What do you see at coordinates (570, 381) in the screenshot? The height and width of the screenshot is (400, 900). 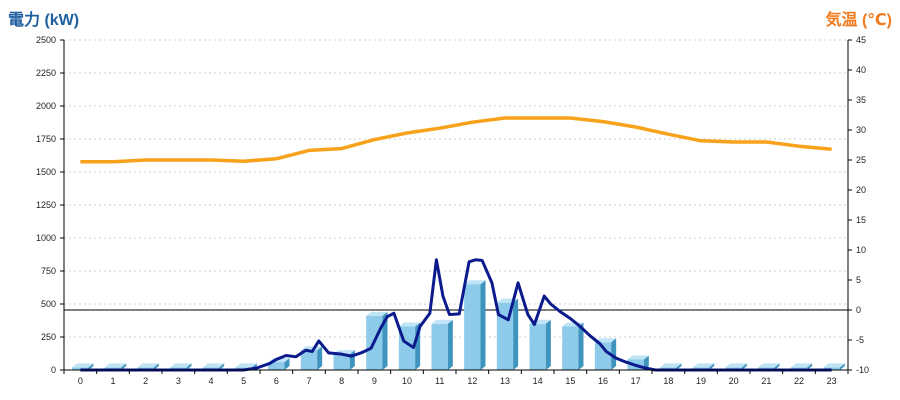 I see `x-tick-label: 15` at bounding box center [570, 381].